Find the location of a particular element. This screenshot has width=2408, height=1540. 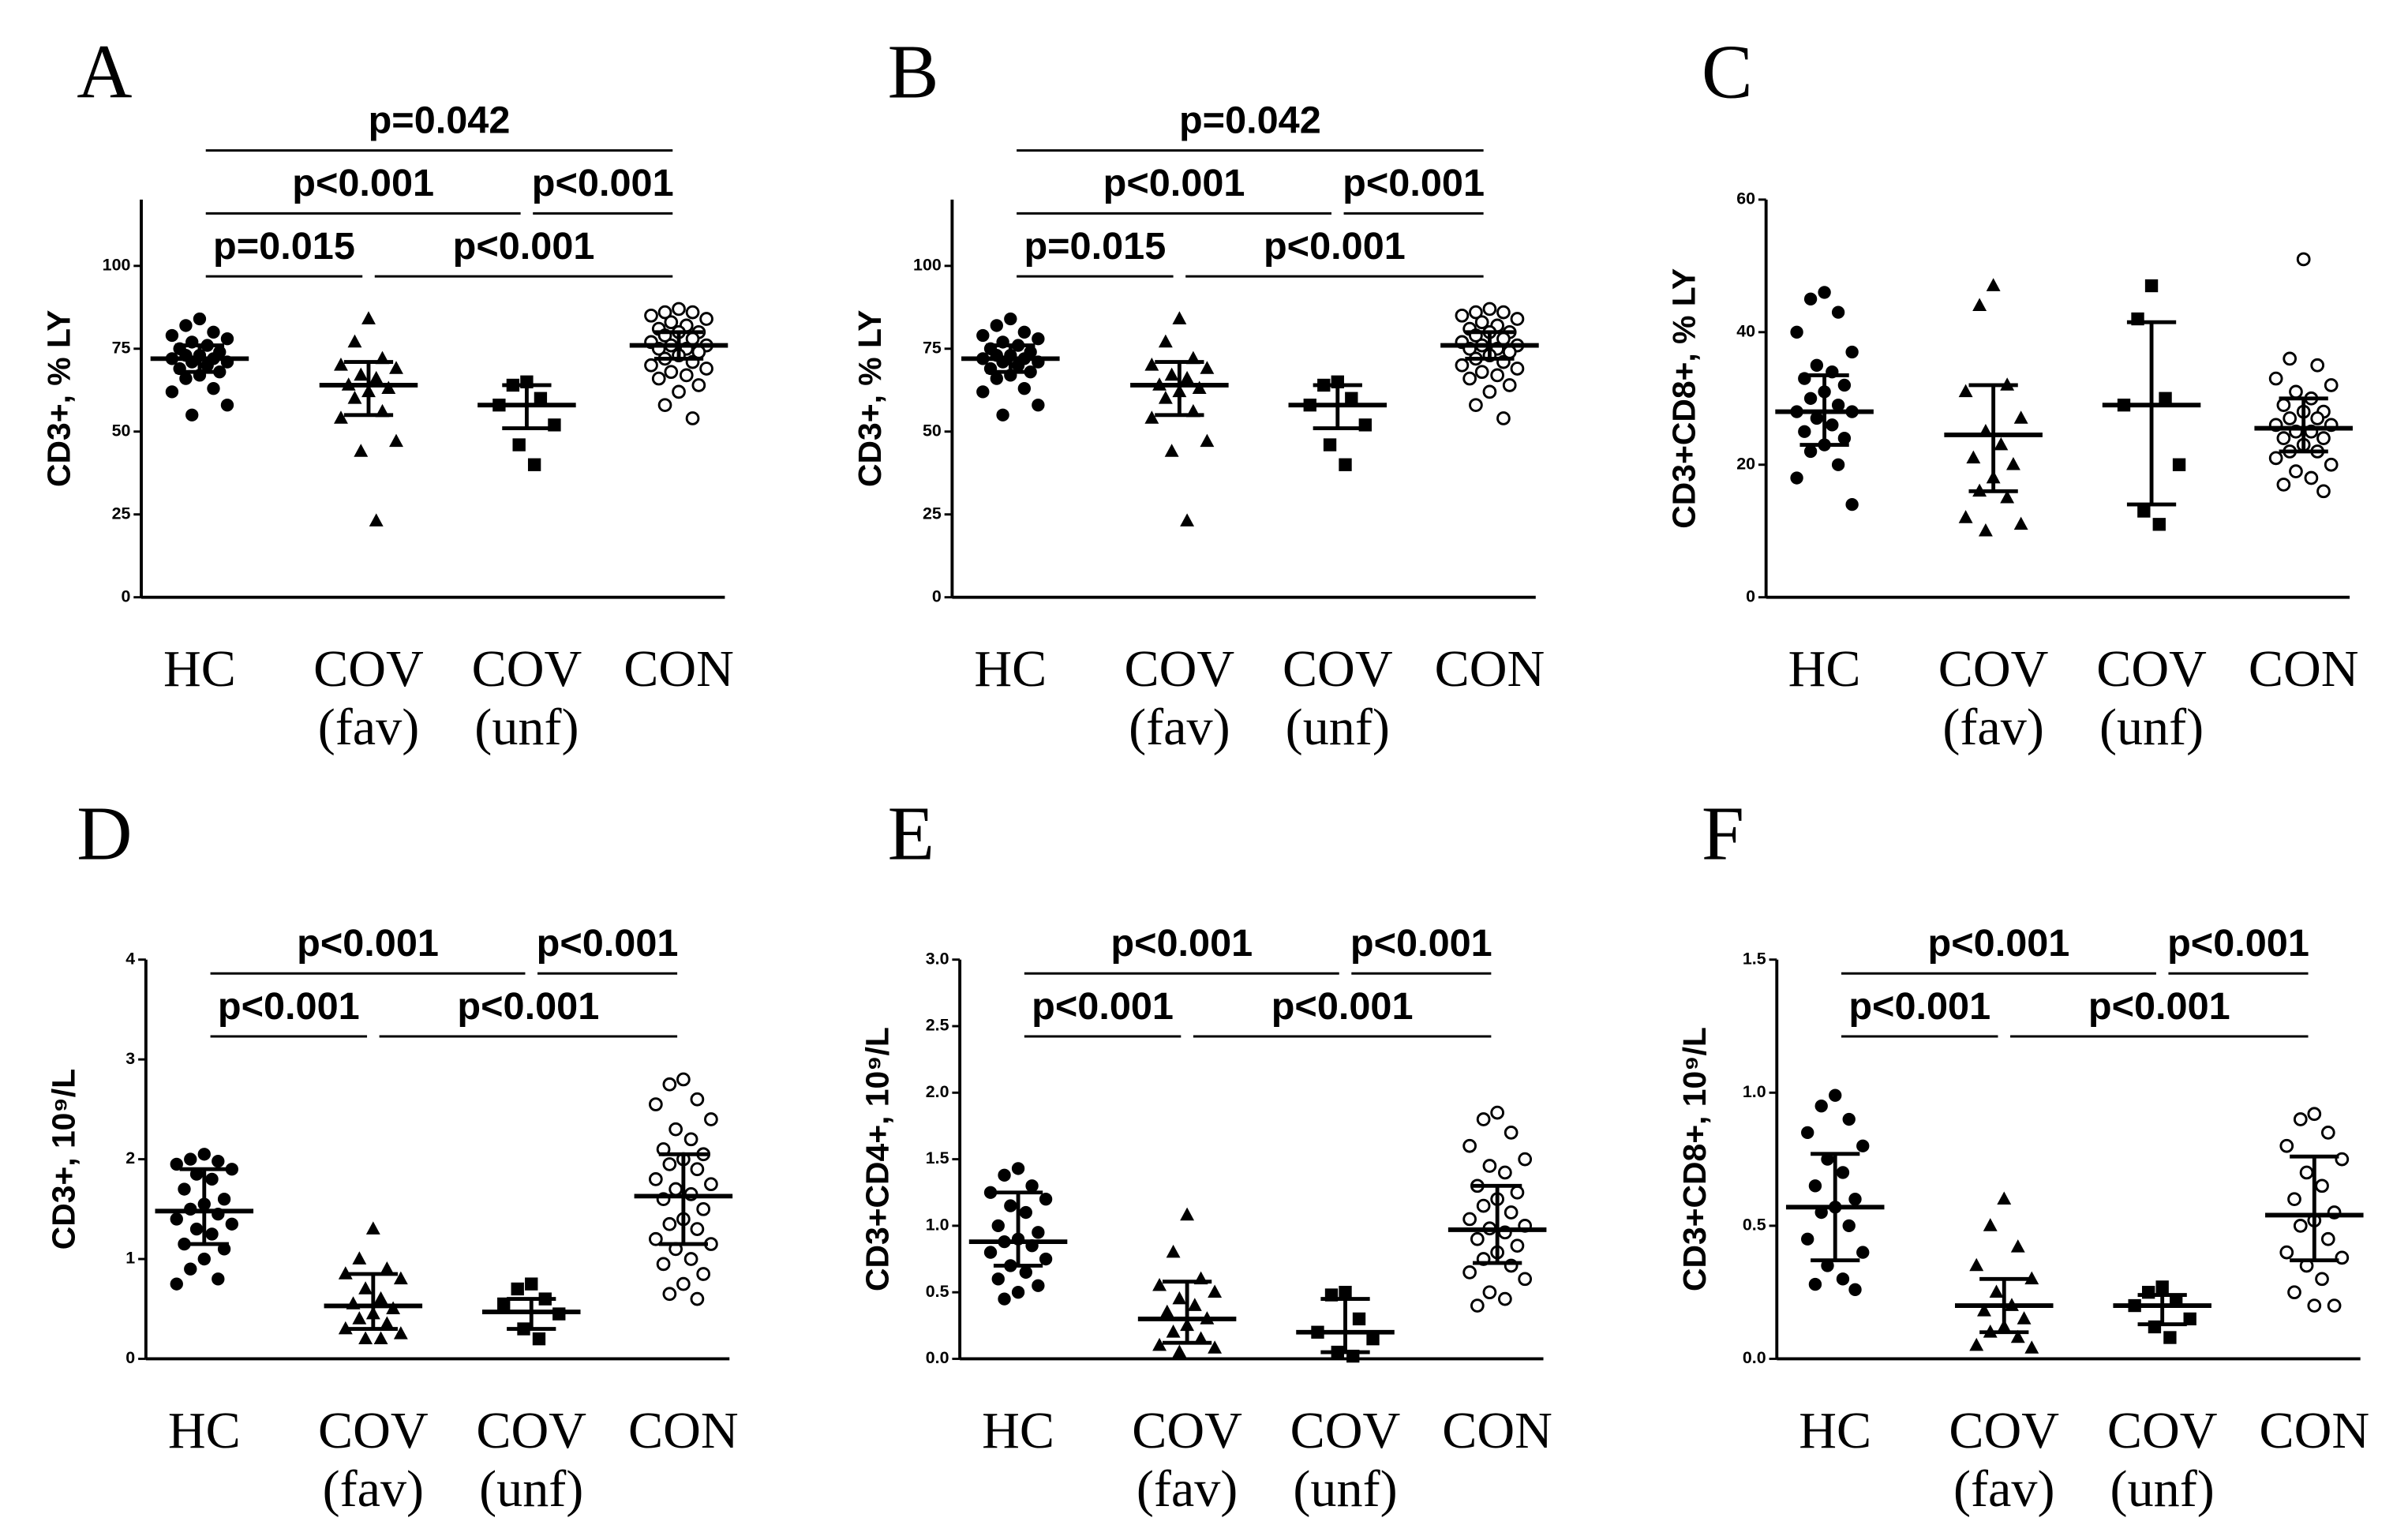

p-value-label: p=0.015 is located at coordinates (284, 247).